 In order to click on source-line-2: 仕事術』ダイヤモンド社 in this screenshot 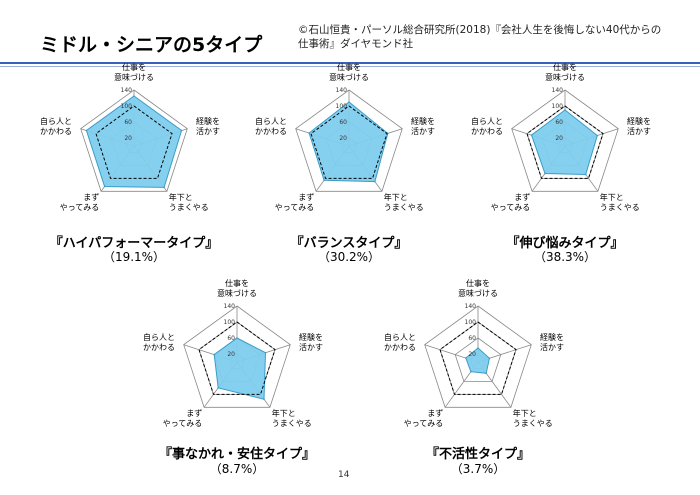, I will do `click(356, 44)`.